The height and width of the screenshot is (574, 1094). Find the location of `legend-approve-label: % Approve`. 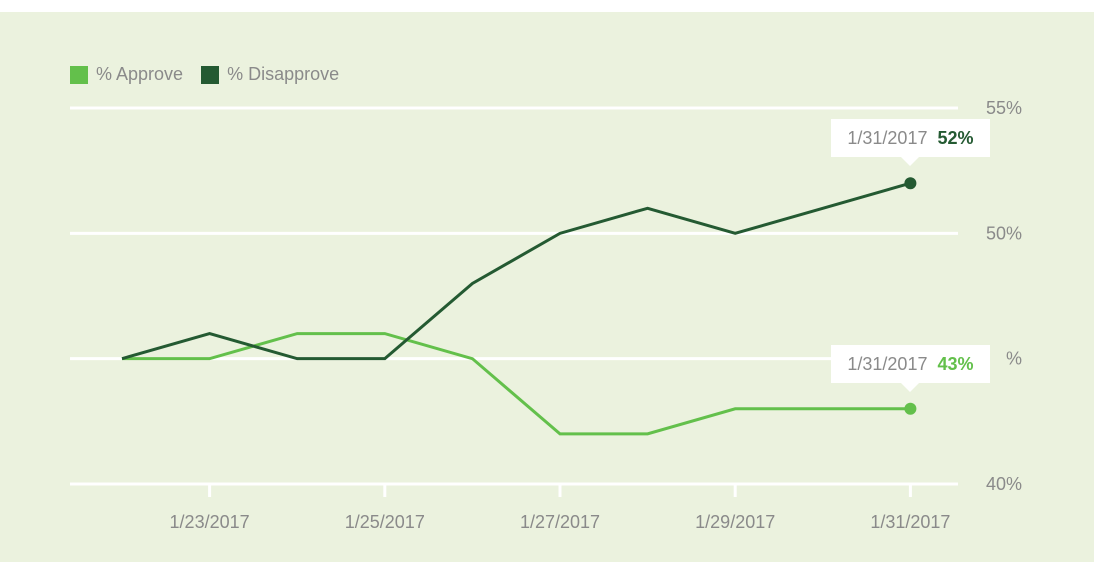

legend-approve-label: % Approve is located at coordinates (140, 74).